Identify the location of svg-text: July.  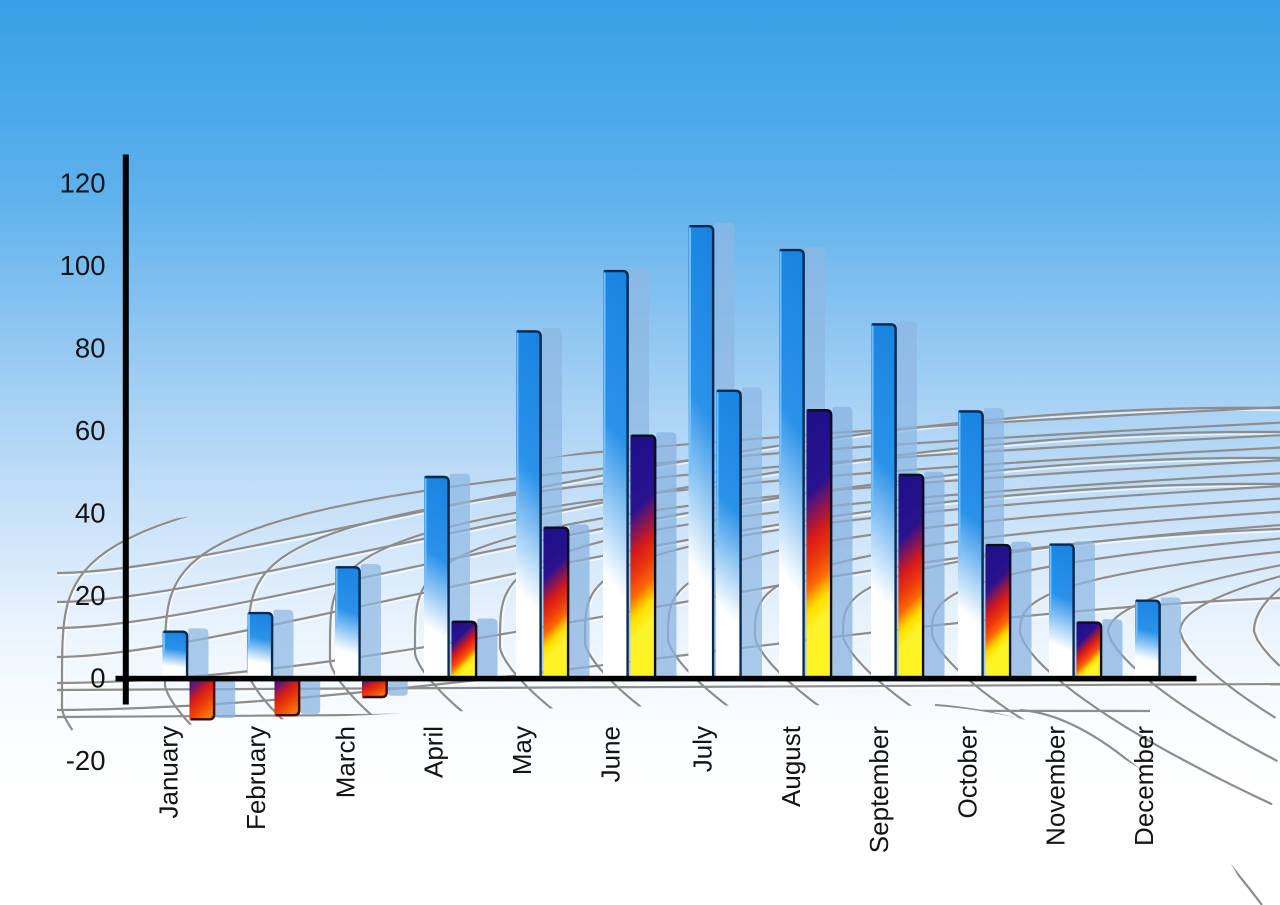
(703, 749).